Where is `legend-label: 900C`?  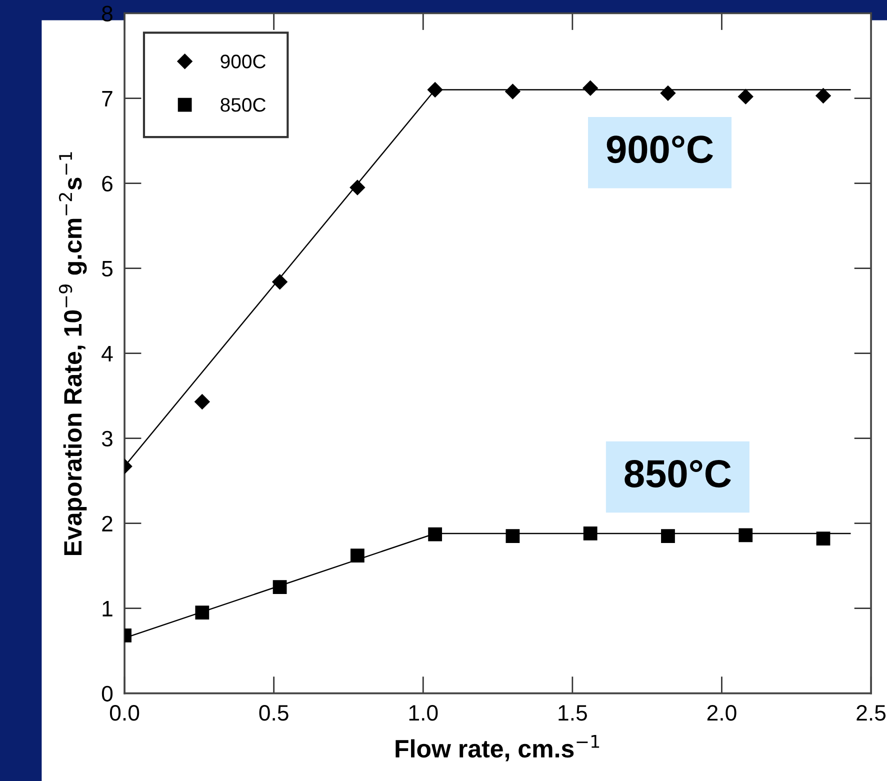
legend-label: 900C is located at coordinates (243, 61).